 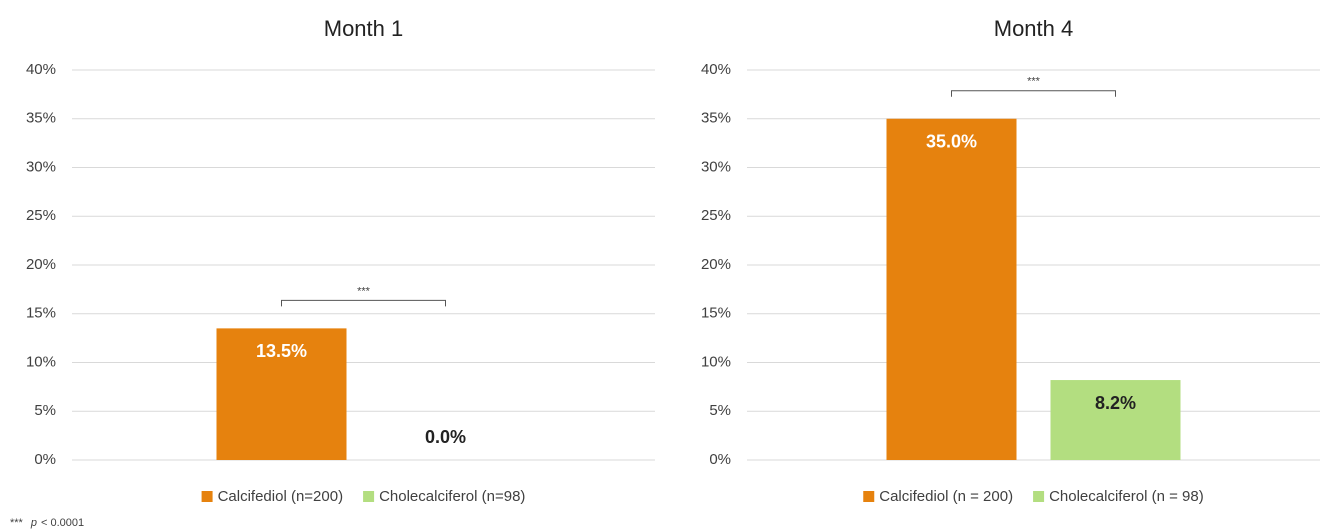 I want to click on chart-title: Month 1, so click(x=364, y=28).